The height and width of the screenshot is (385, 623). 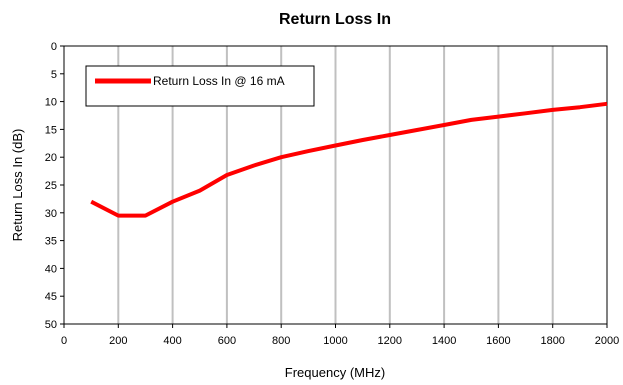 I want to click on x-tick-label: 1000, so click(x=335, y=341).